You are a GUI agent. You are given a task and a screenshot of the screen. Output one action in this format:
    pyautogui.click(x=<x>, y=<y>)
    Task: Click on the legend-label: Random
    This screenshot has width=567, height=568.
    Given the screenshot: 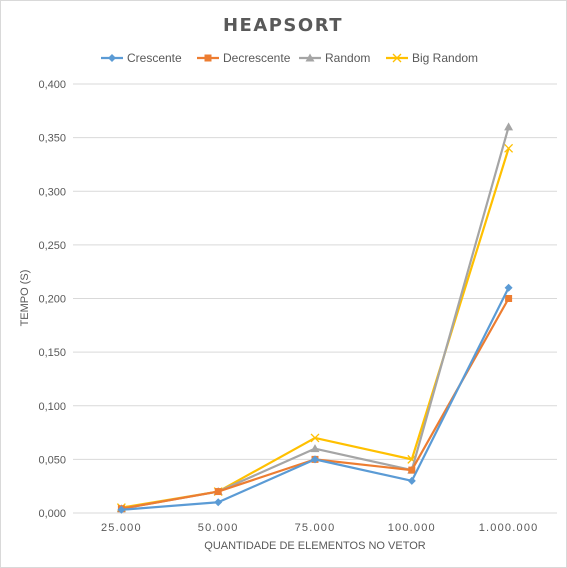 What is the action you would take?
    pyautogui.click(x=347, y=58)
    